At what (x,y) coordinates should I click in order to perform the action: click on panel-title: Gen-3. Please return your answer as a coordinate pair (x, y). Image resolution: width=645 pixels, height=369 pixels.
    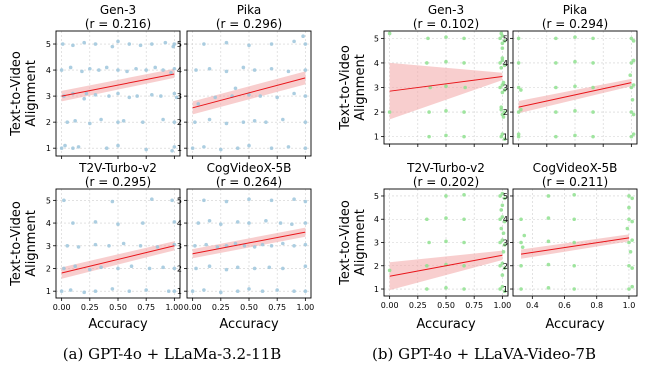
    Looking at the image, I should click on (118, 10).